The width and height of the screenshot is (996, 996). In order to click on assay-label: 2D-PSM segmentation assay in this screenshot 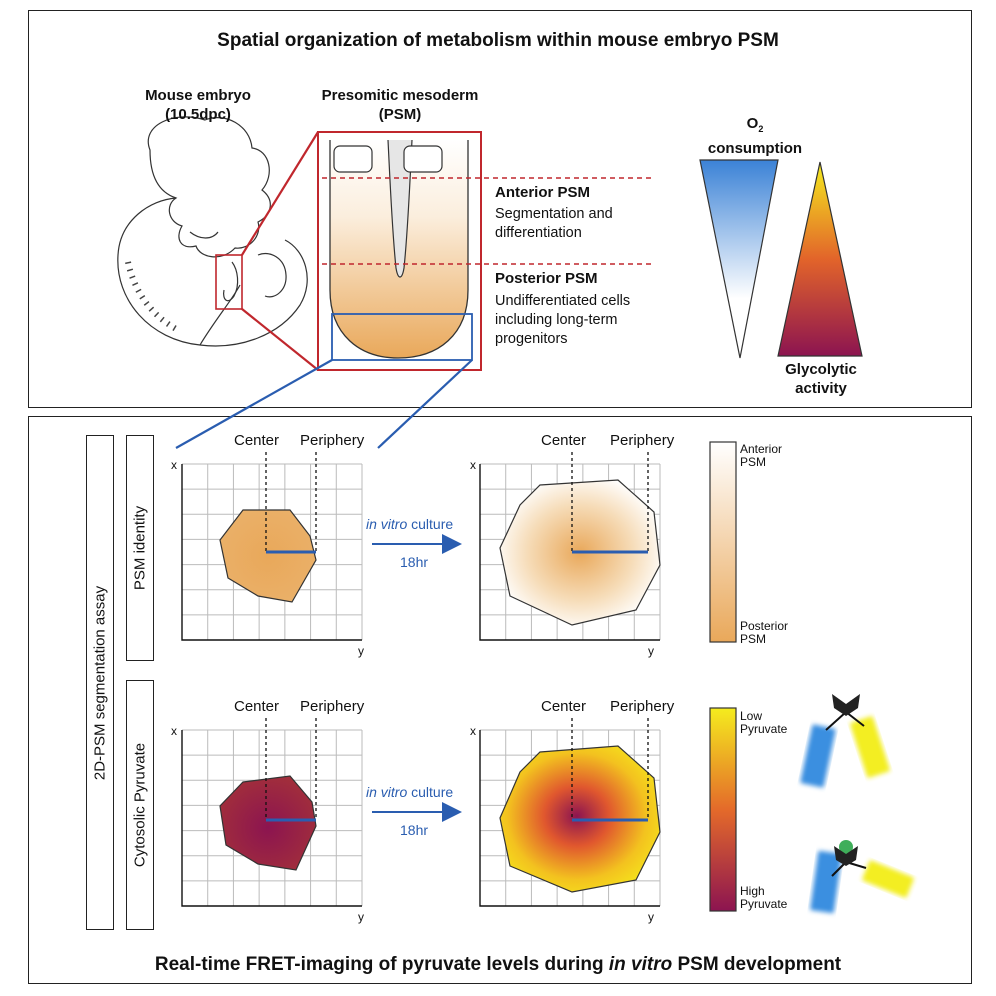, I will do `click(100, 682)`.